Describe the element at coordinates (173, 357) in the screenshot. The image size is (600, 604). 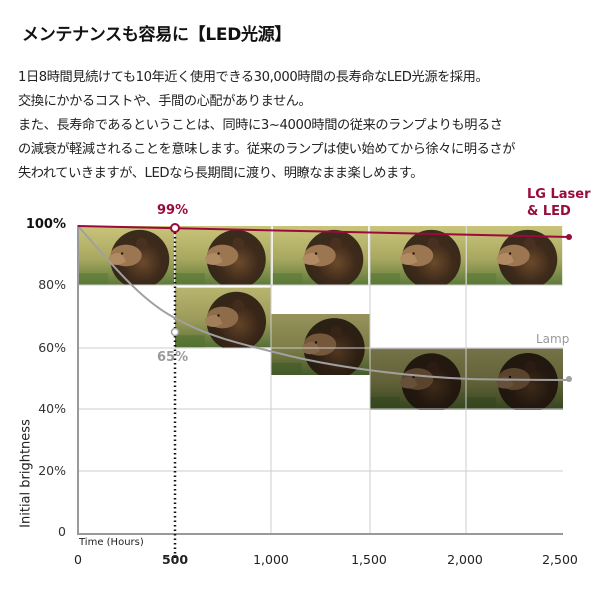
I see `lamp-500-value-label: 65%` at that location.